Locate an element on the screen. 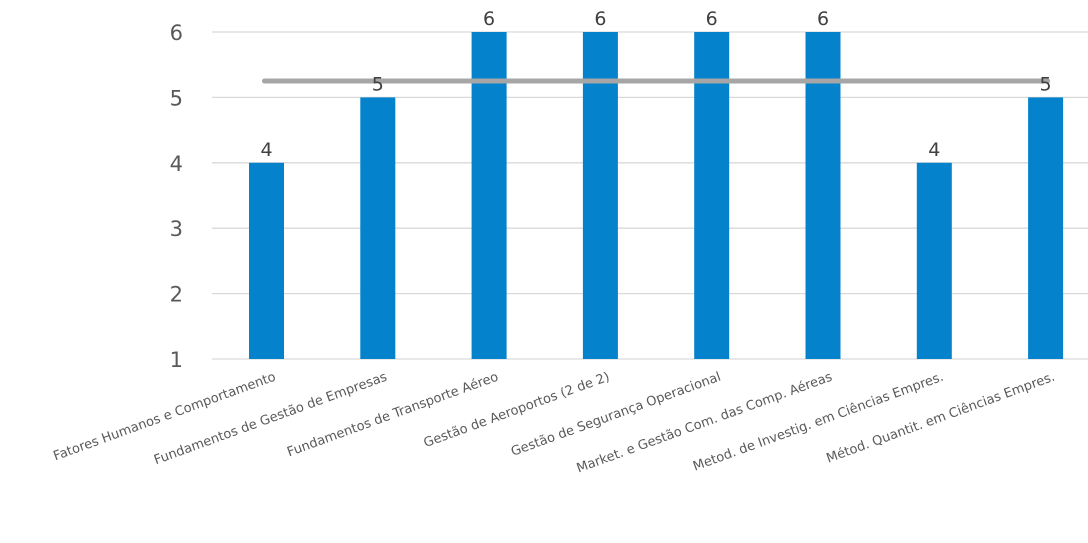  x-category-label: Gestão de Aeroportos (2 de 2) is located at coordinates (517, 410).